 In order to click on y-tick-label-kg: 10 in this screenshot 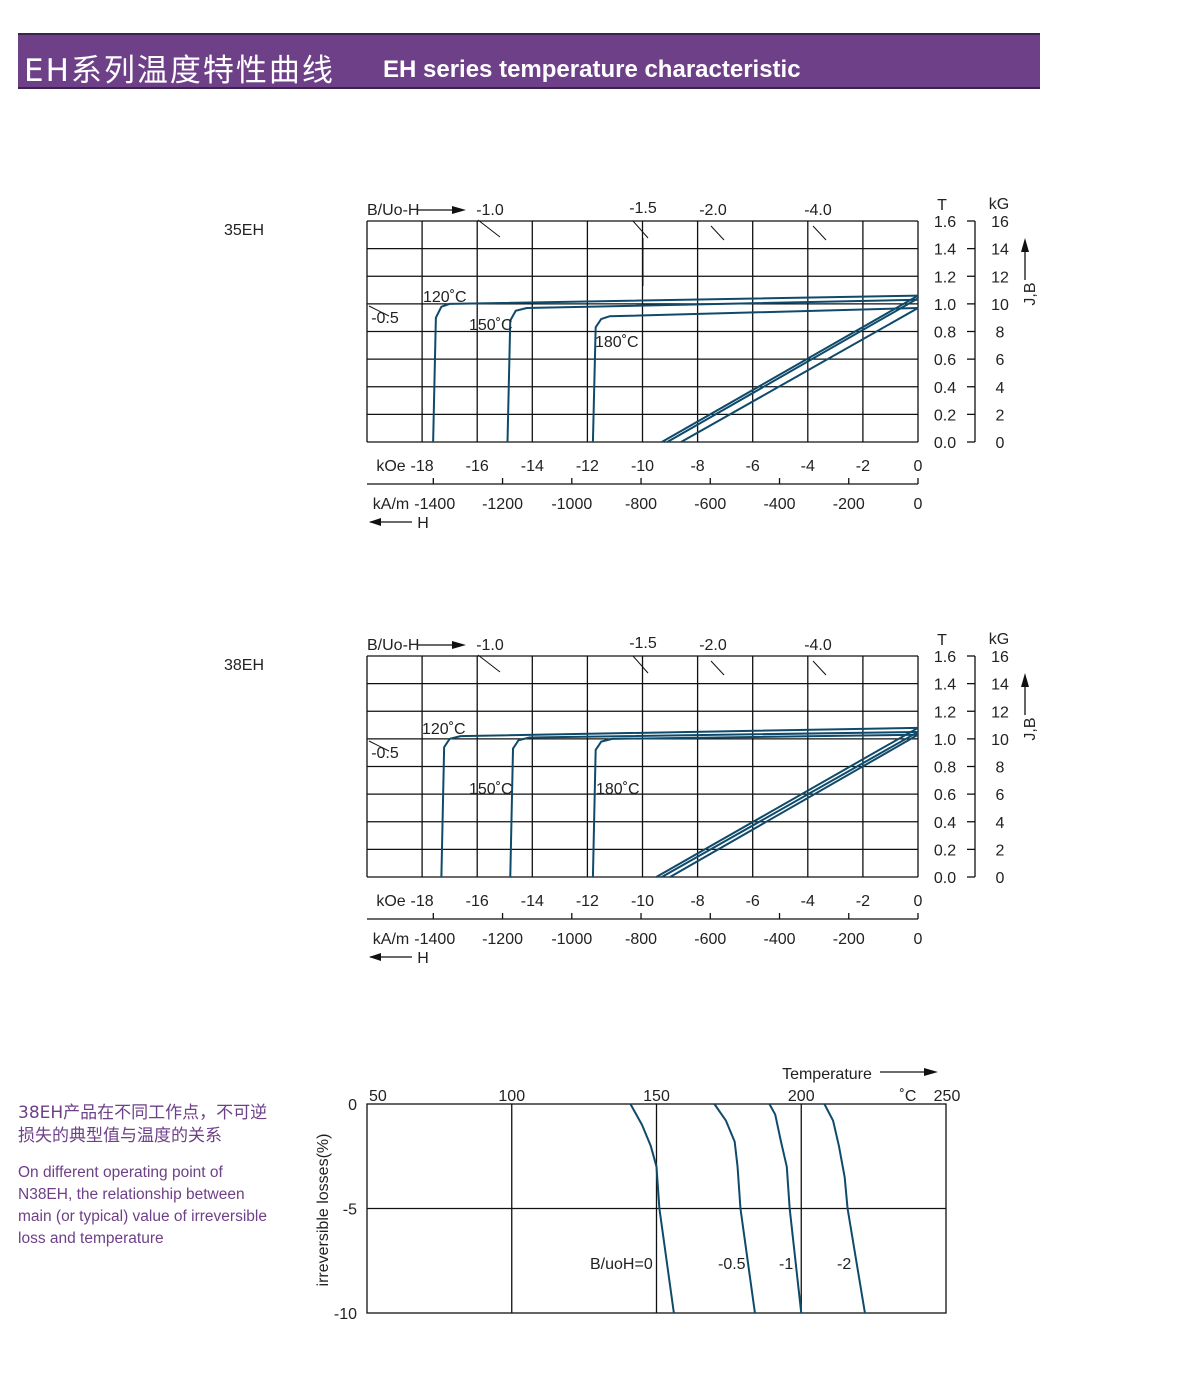, I will do `click(1000, 305)`.